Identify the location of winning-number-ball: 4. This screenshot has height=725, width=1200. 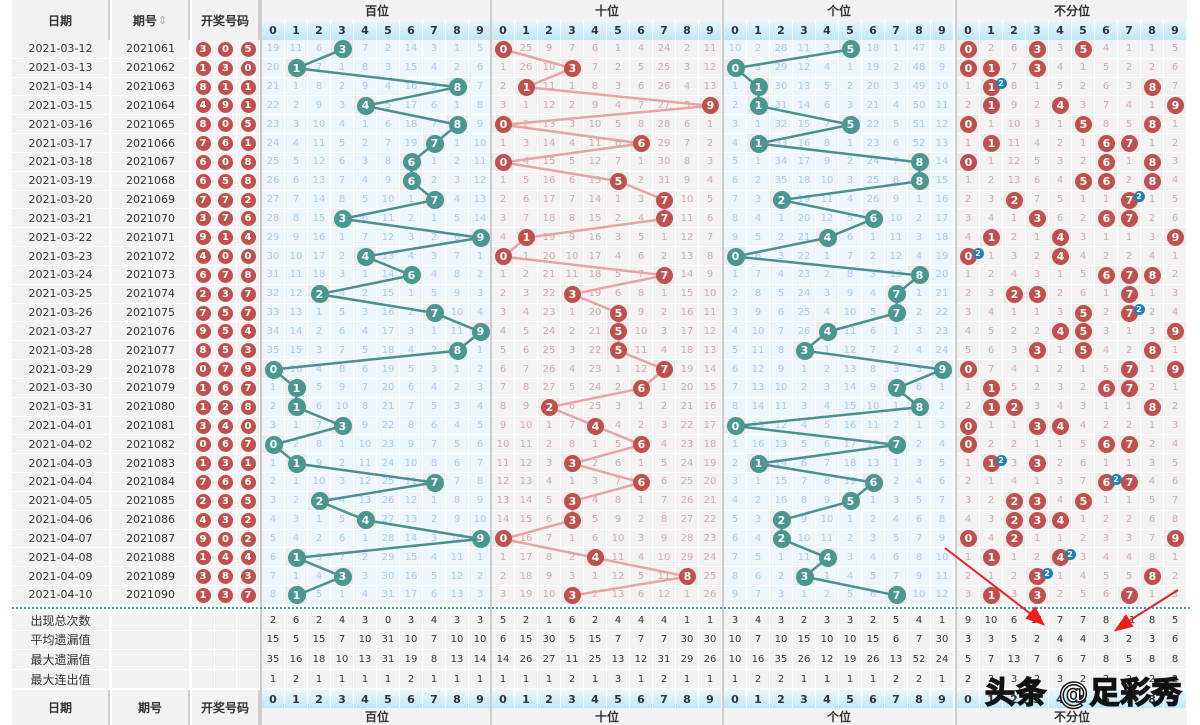
(225, 558).